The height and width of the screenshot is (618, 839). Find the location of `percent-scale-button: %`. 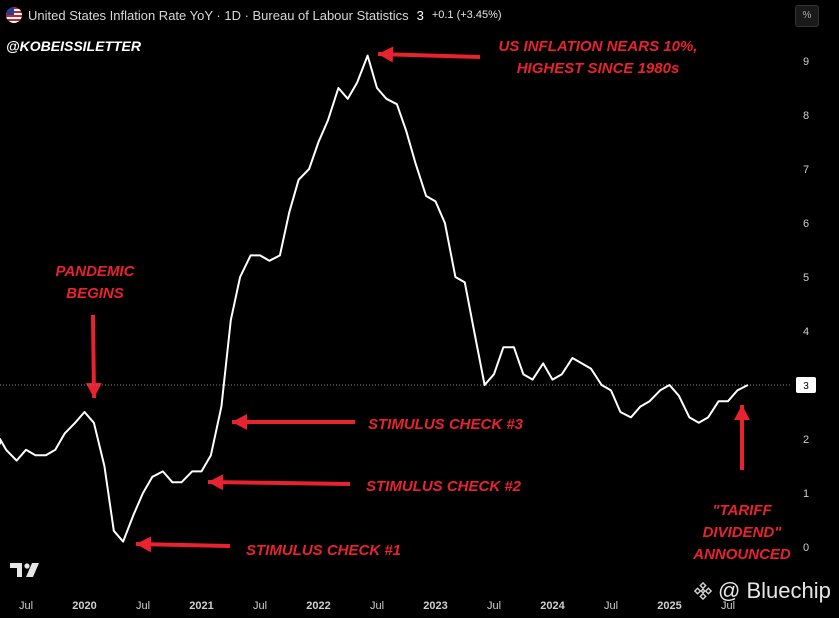

percent-scale-button: % is located at coordinates (807, 16).